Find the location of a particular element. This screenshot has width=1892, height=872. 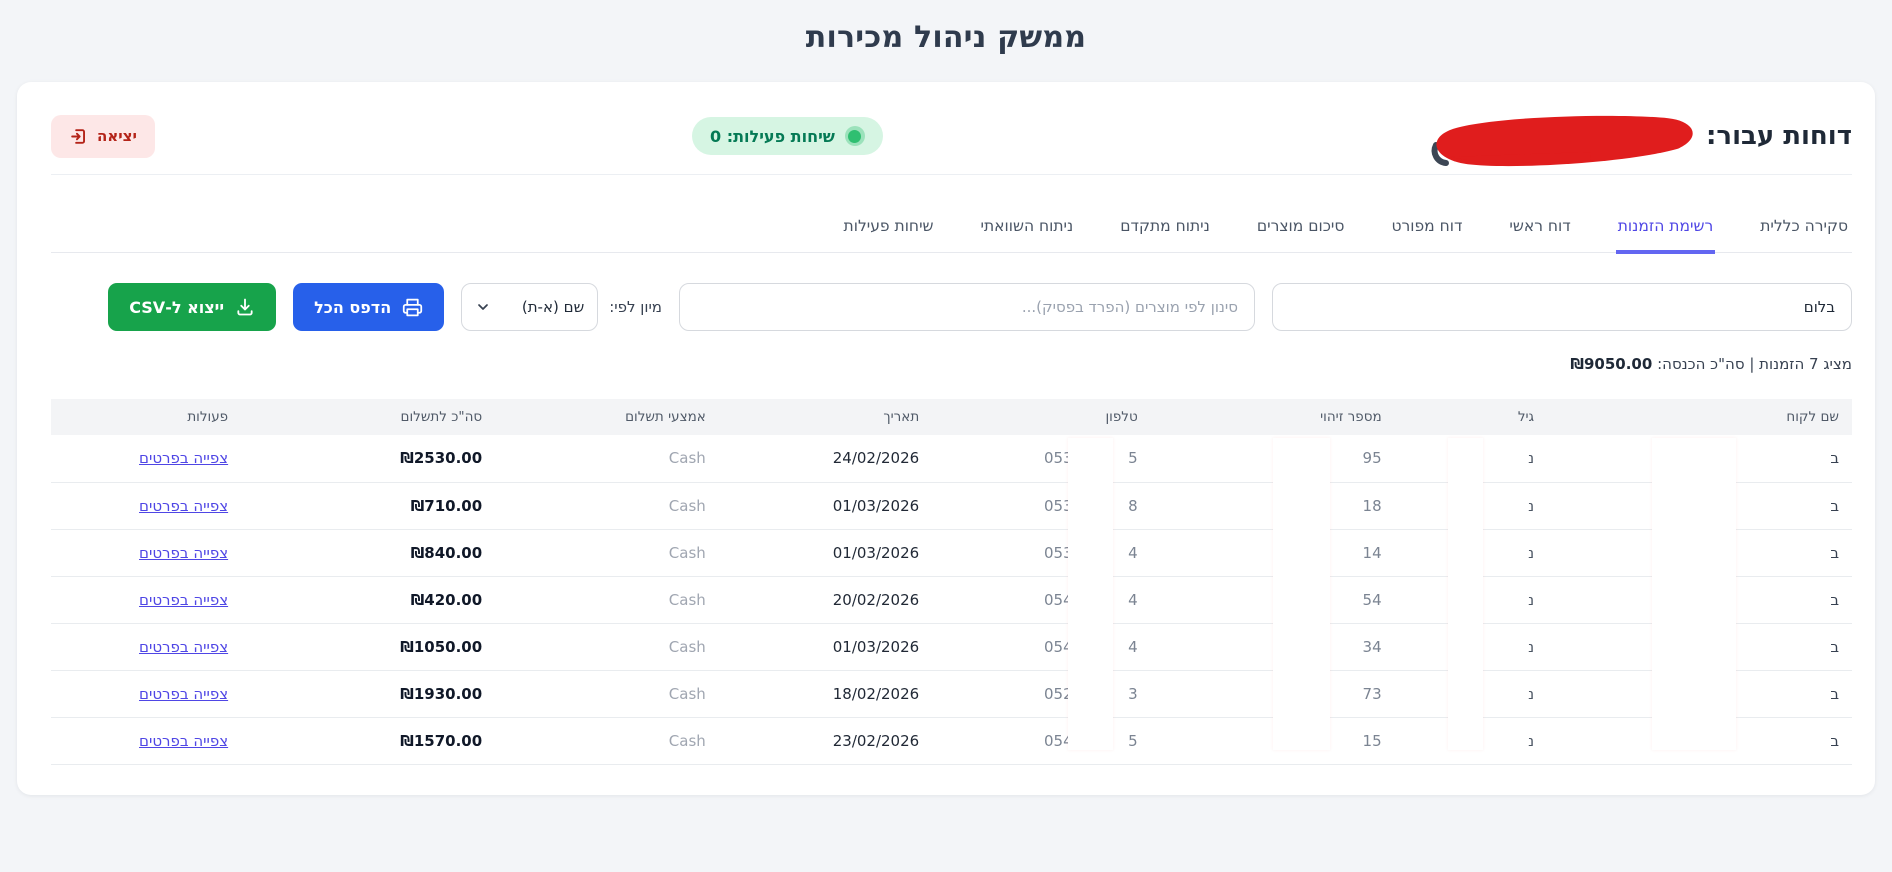

order-total: ₪2530.00 is located at coordinates (441, 458).